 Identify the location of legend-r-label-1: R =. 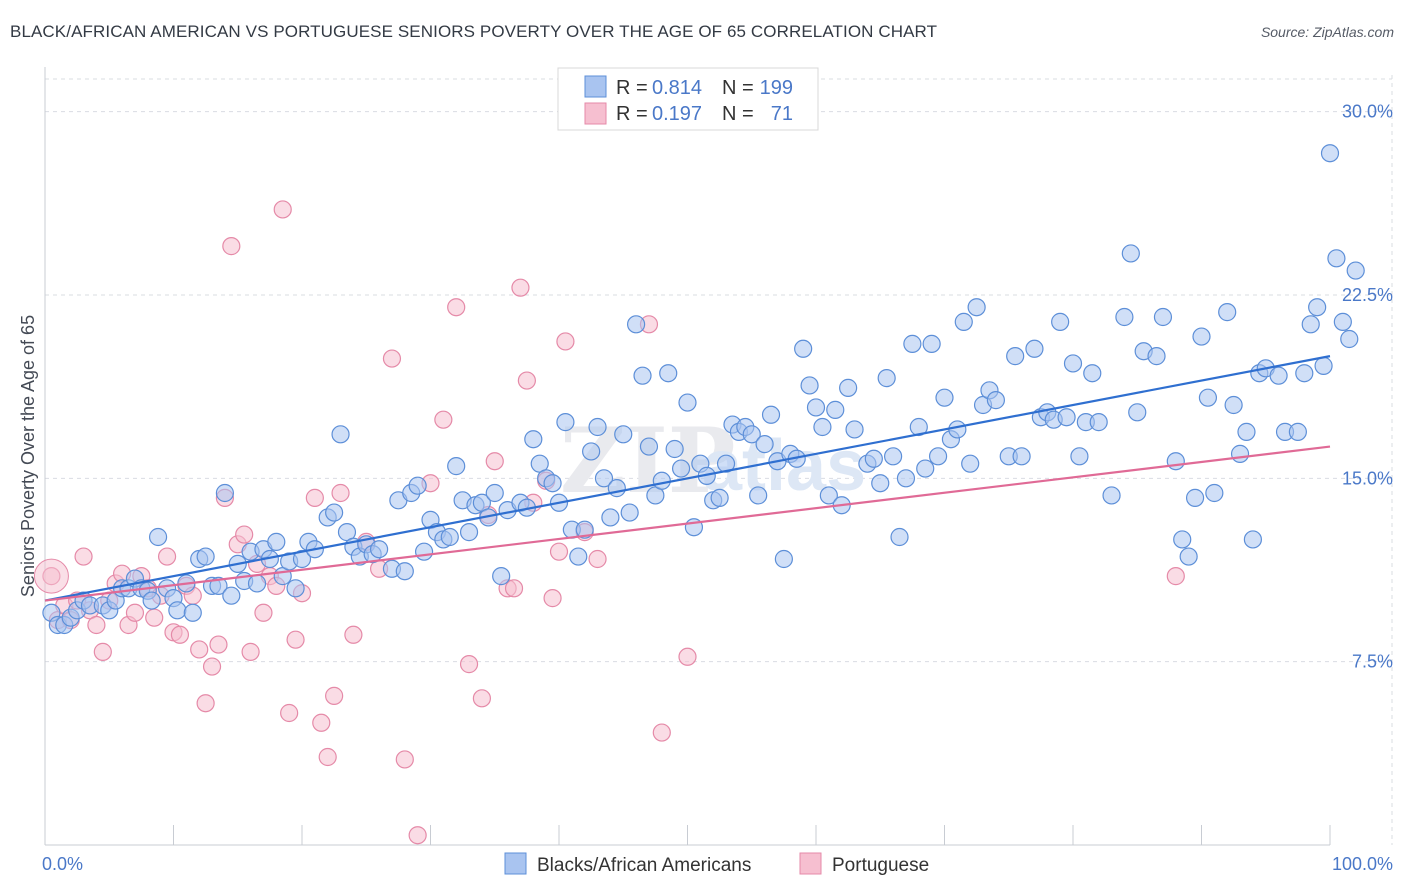
(632, 88).